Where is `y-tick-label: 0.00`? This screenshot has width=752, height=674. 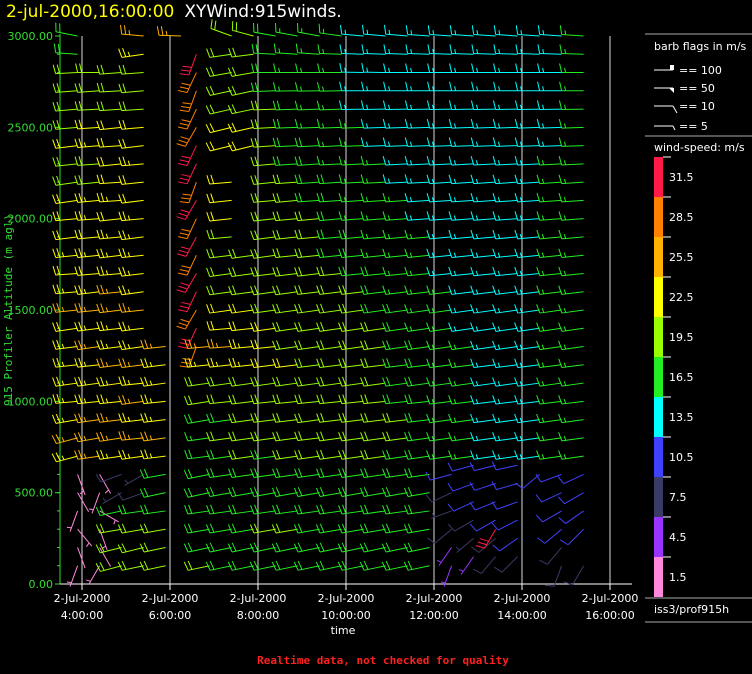 y-tick-label: 0.00 is located at coordinates (41, 584).